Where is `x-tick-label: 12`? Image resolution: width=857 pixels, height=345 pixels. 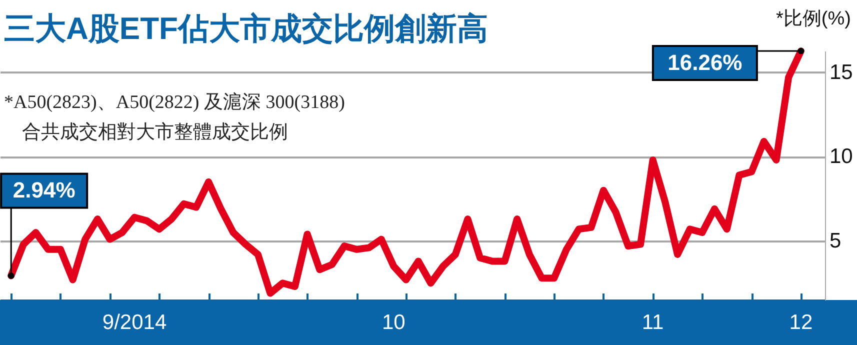 x-tick-label: 12 is located at coordinates (801, 322).